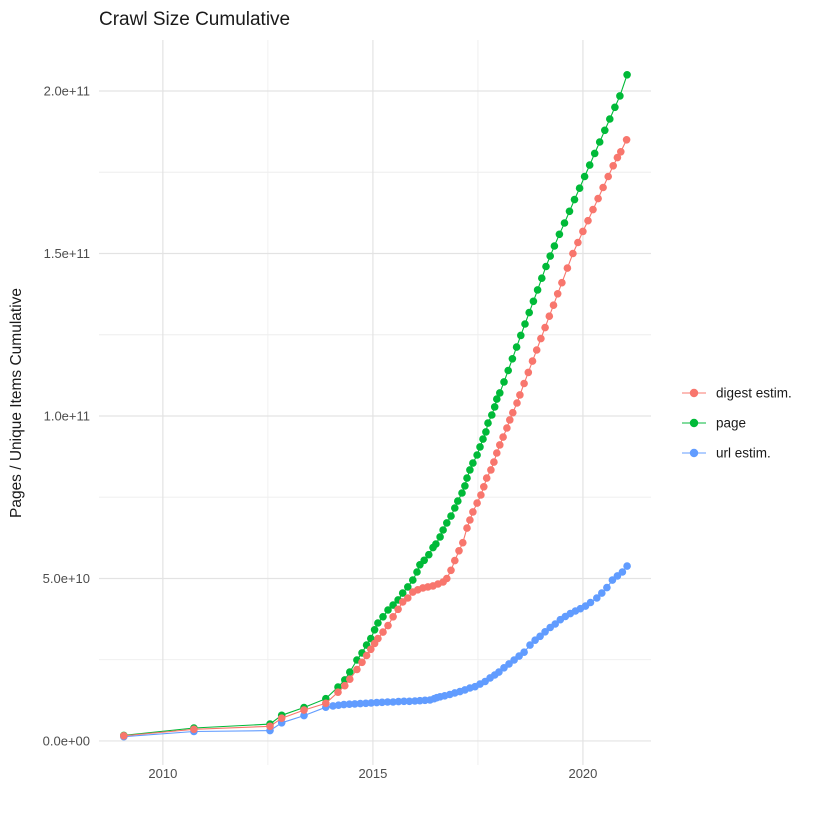  What do you see at coordinates (67, 253) in the screenshot?
I see `y-tick-label: 1.5e+11` at bounding box center [67, 253].